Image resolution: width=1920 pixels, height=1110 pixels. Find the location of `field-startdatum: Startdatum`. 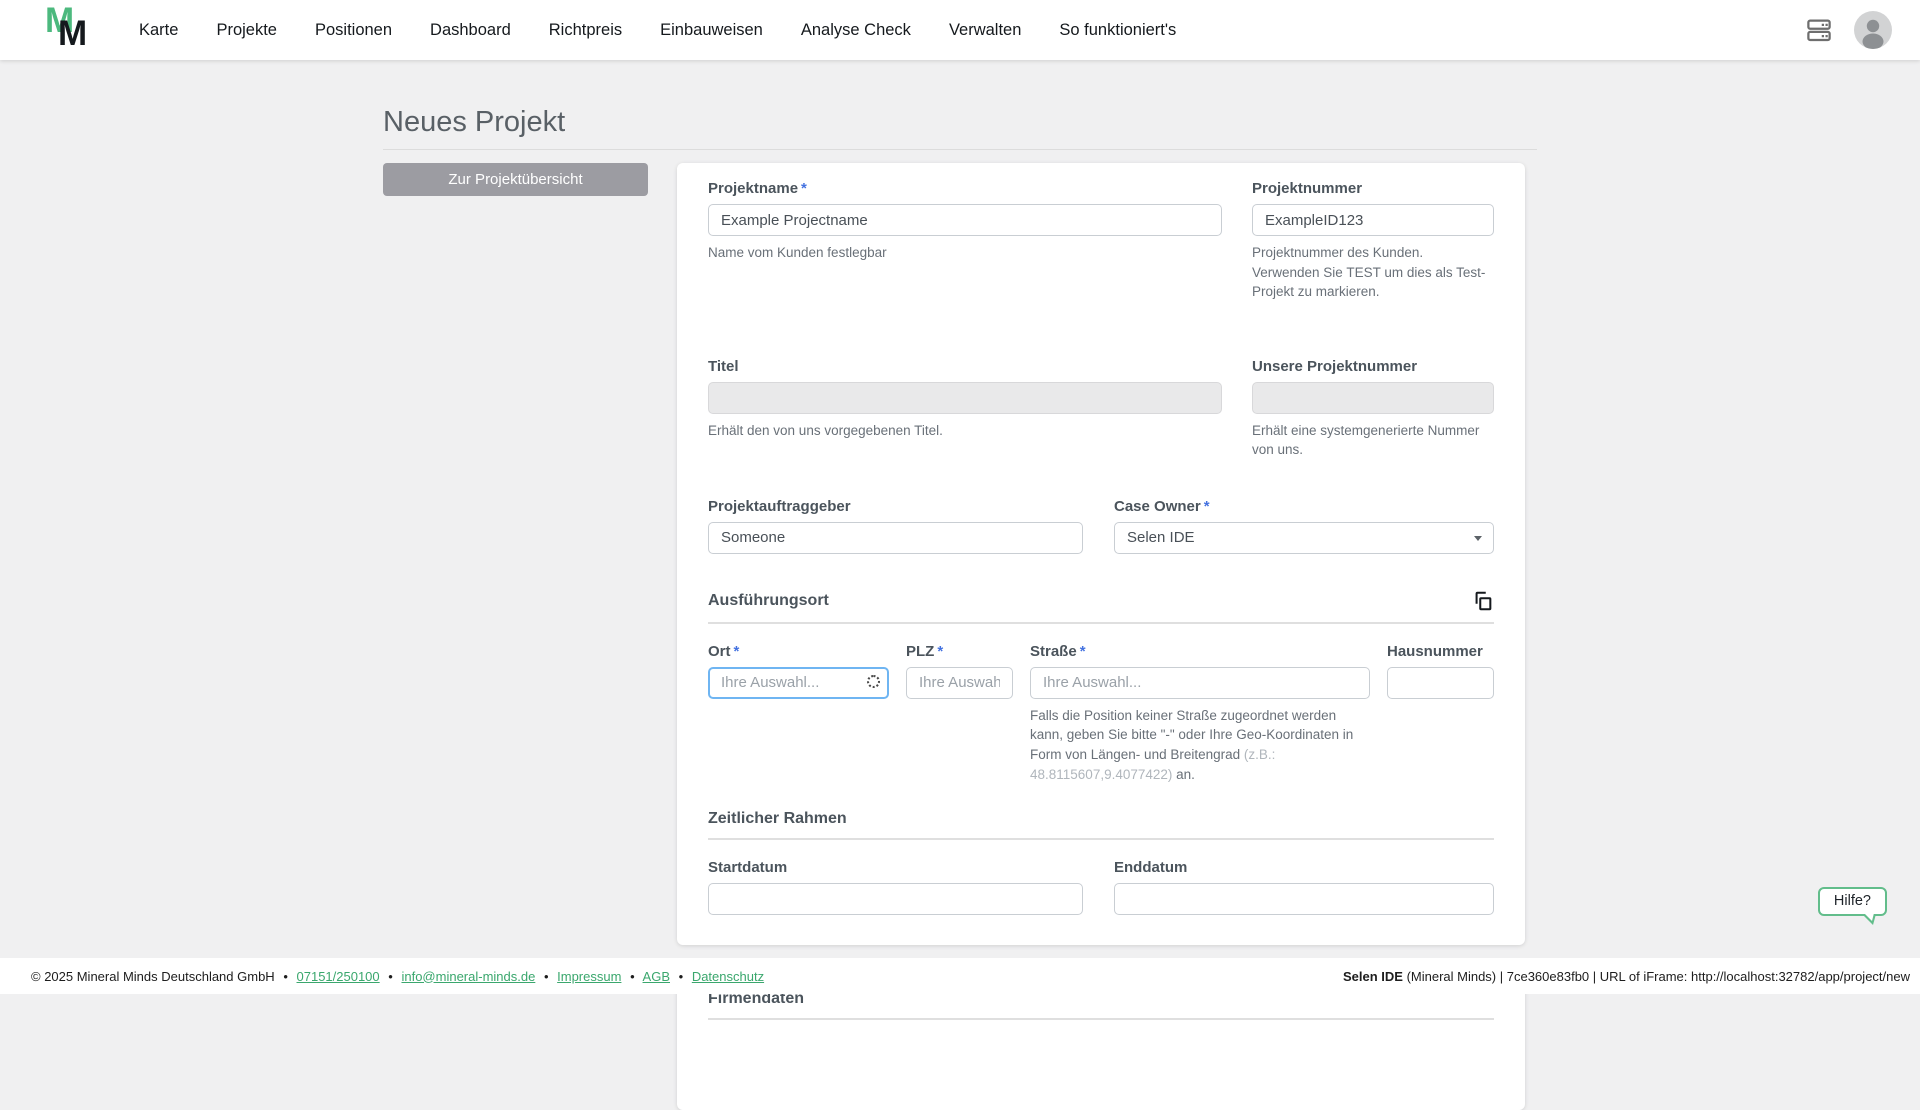

field-startdatum: Startdatum is located at coordinates (895, 887).